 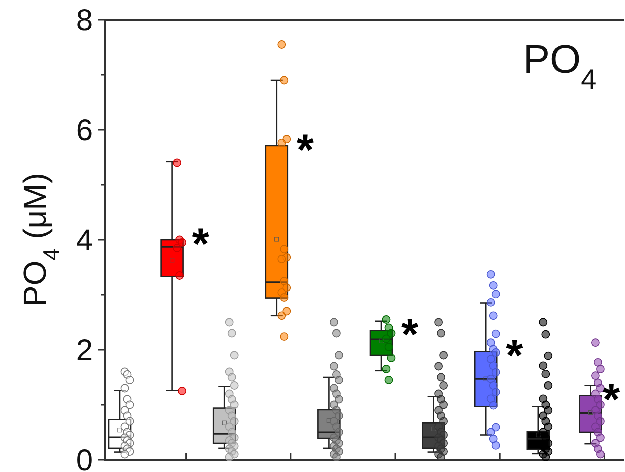 I want to click on y-tick-label: 2, so click(x=84, y=351).